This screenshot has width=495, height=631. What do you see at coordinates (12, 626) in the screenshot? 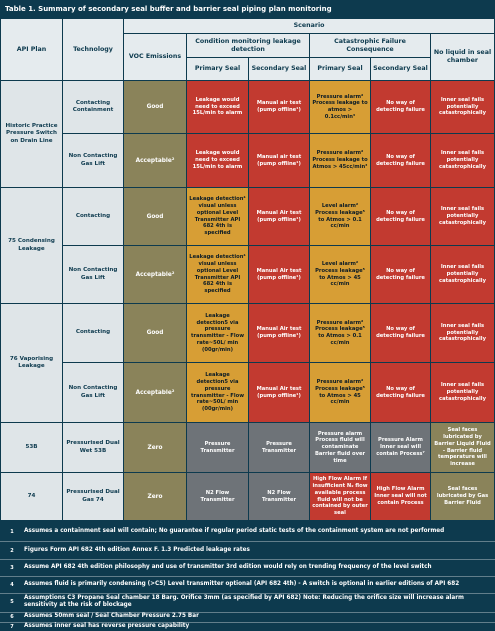
I see `footnote-number: 7` at bounding box center [12, 626].